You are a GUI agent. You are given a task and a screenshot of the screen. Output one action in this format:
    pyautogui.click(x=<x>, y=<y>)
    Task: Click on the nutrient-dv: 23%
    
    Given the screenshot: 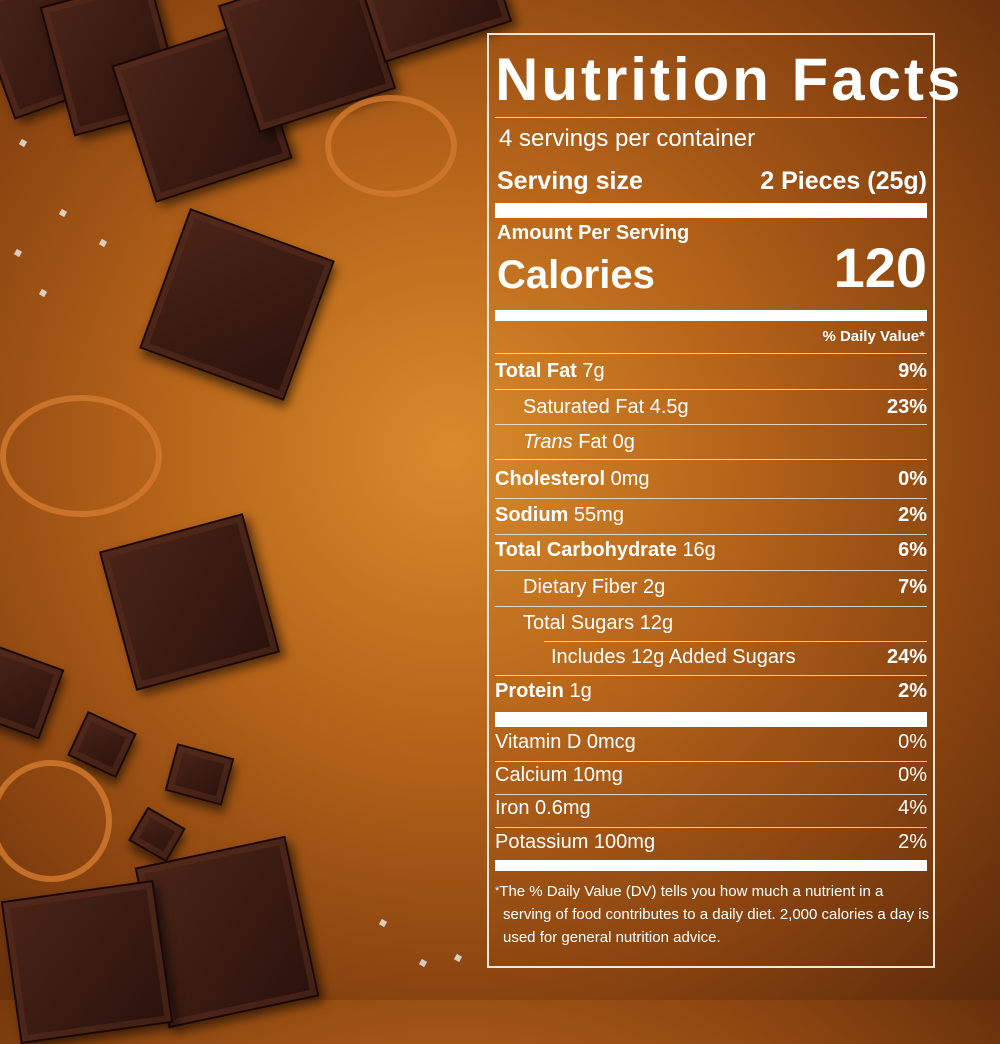 What is the action you would take?
    pyautogui.click(x=906, y=407)
    